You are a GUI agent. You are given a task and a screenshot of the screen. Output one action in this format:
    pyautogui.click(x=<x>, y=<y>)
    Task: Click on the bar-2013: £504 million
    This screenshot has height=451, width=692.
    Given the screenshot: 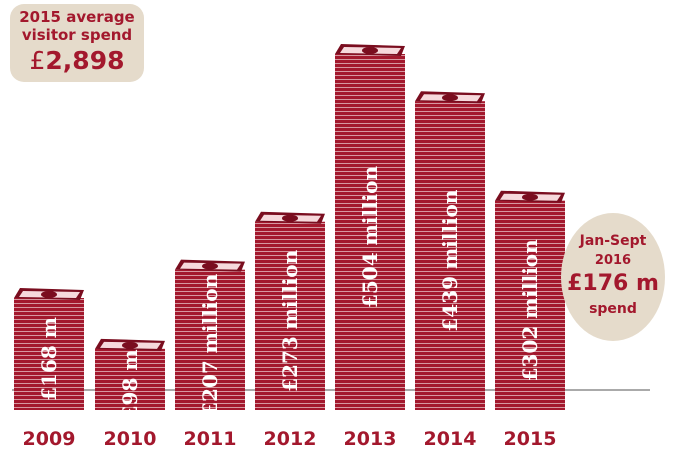 What is the action you would take?
    pyautogui.click(x=370, y=227)
    